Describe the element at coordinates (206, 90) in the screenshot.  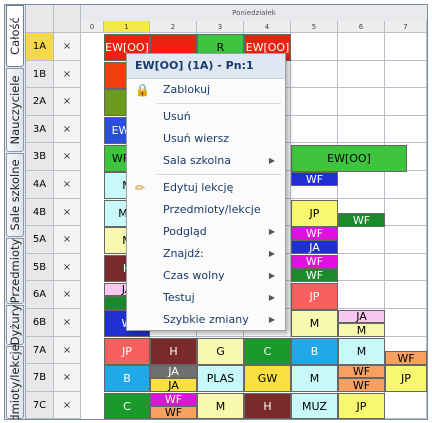
I see `menu-item-lock: 🔒 Zablokuj` at that location.